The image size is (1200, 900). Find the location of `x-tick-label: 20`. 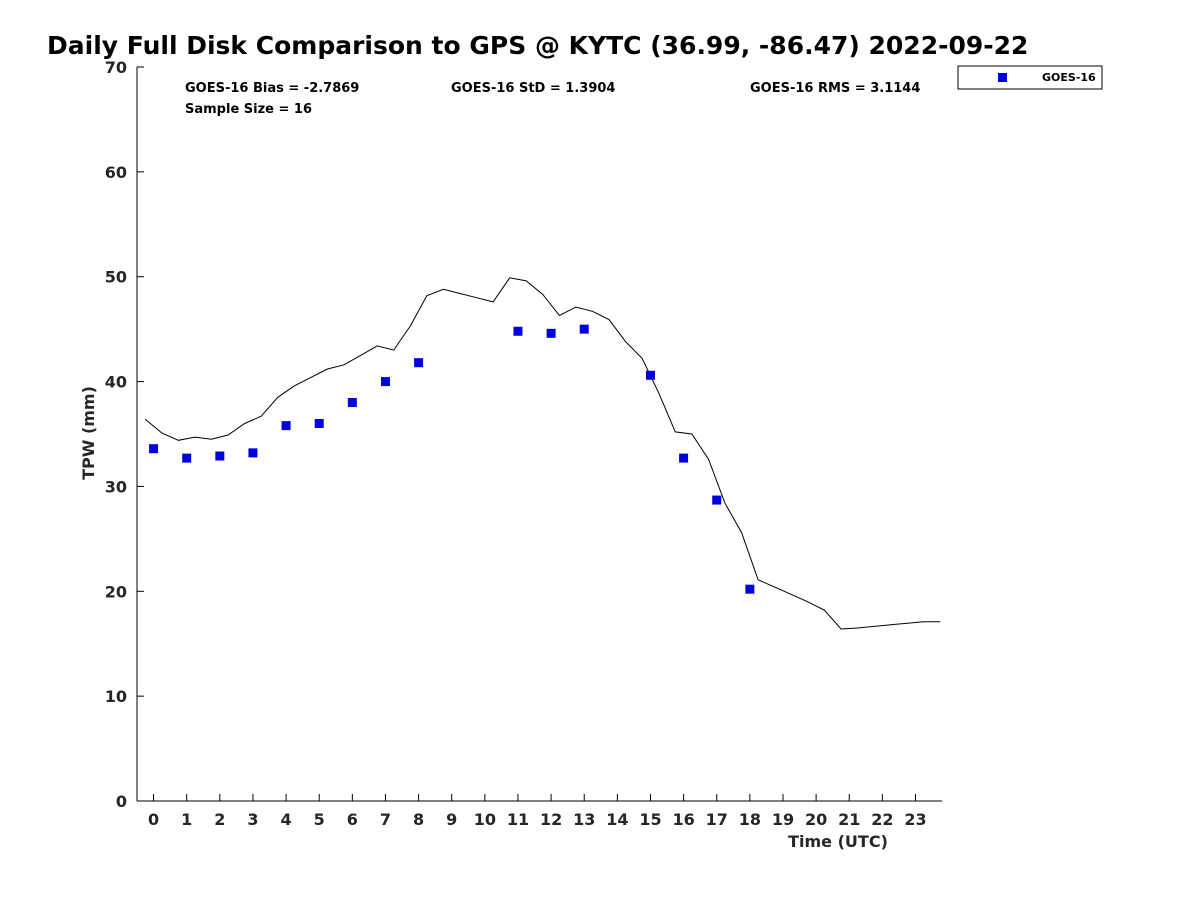

x-tick-label: 20 is located at coordinates (816, 819).